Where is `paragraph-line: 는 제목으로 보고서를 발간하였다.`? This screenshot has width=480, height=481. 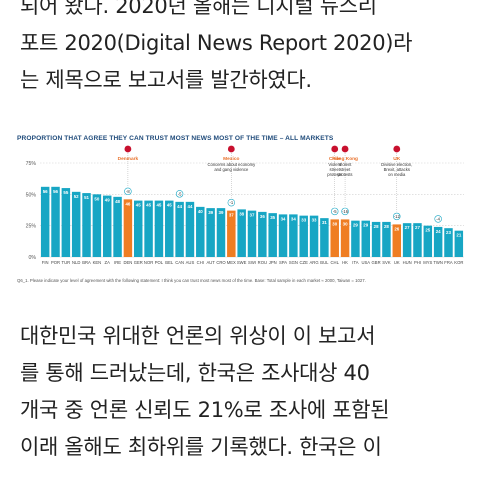 paragraph-line: 는 제목으로 보고서를 발간하였다. is located at coordinates (166, 80).